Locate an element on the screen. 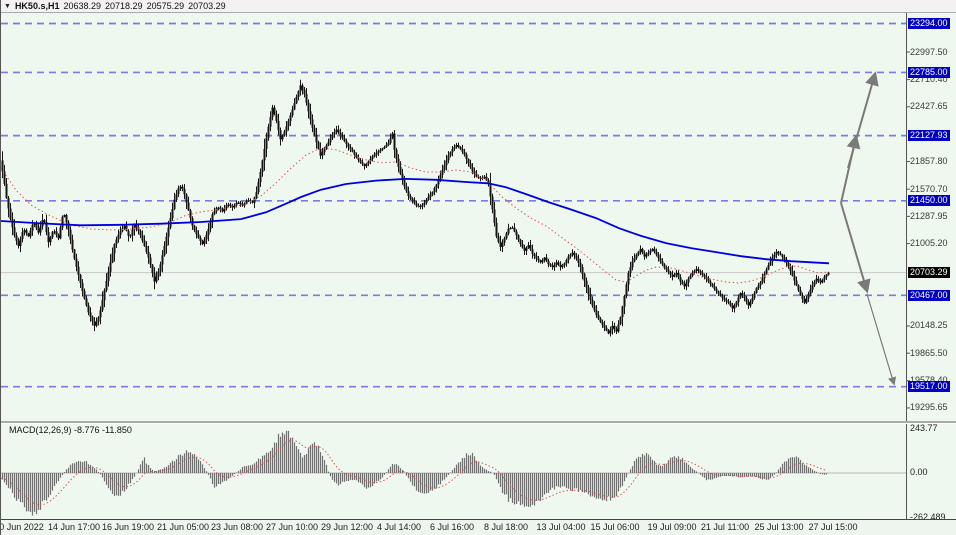  price-tick-label: 19295.65 is located at coordinates (929, 407).